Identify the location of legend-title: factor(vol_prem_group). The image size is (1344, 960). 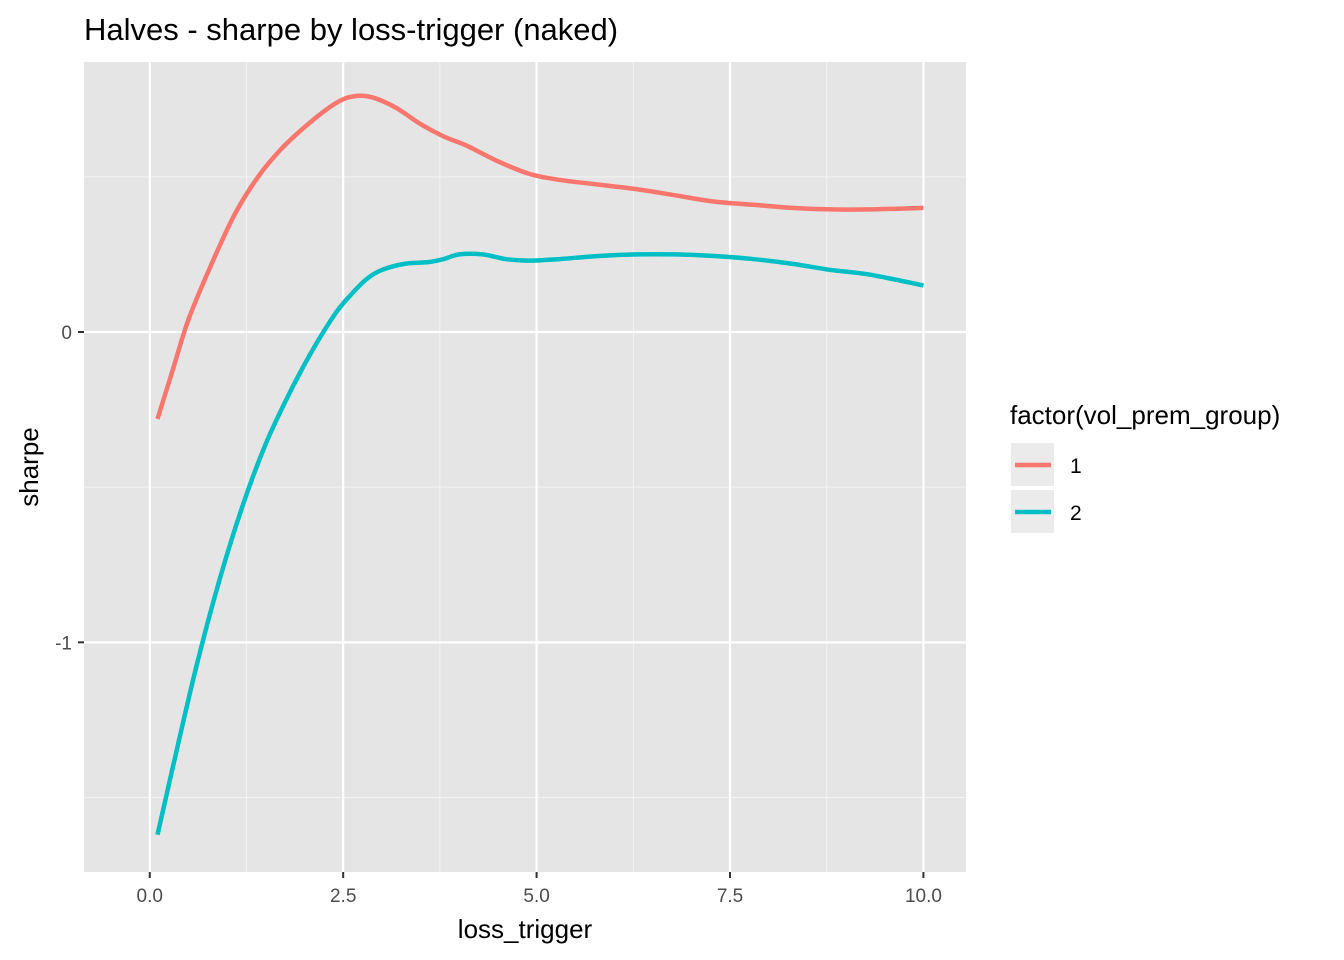
(1145, 415).